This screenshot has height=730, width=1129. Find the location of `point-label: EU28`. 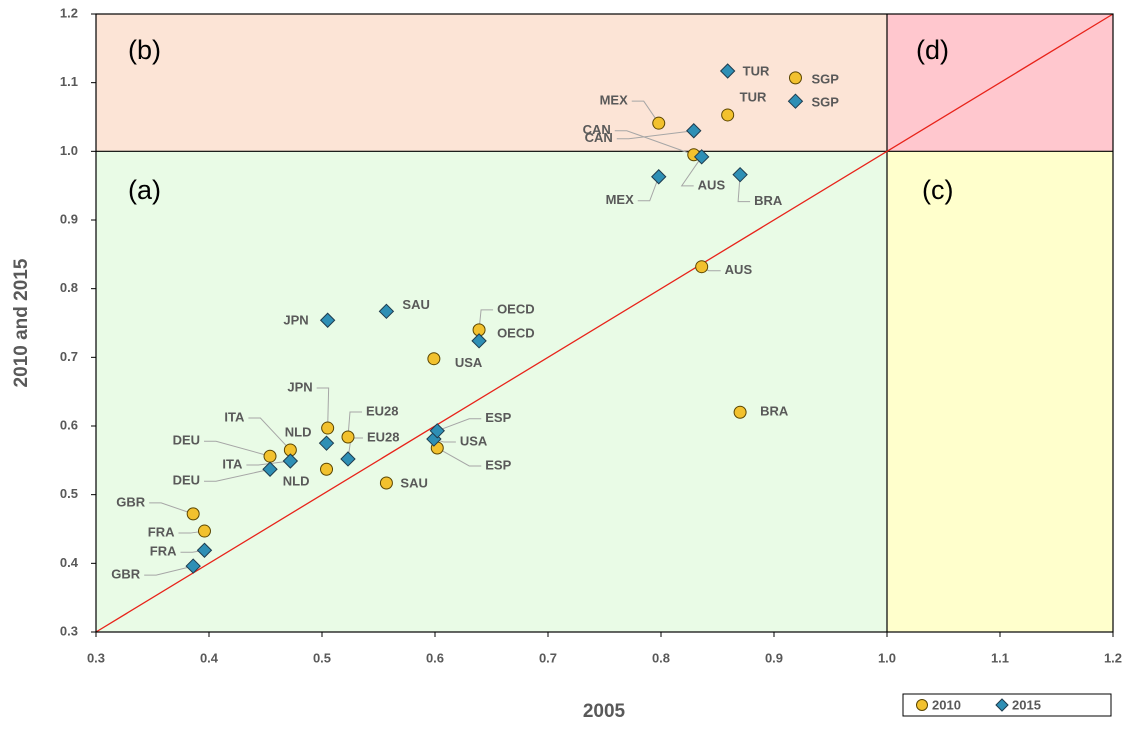

point-label: EU28 is located at coordinates (382, 410).